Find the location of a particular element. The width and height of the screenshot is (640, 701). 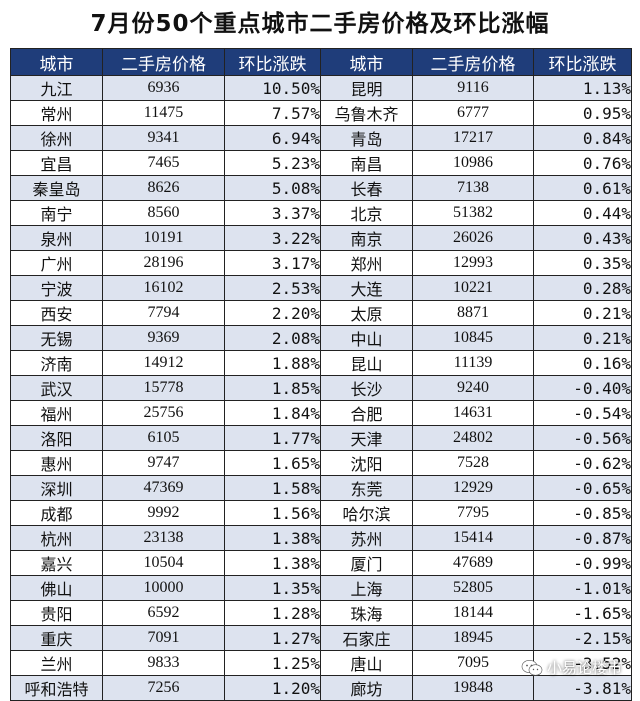

table-row: 深圳 47369 1.58% 东莞 12929 -0.65% is located at coordinates (321, 488).